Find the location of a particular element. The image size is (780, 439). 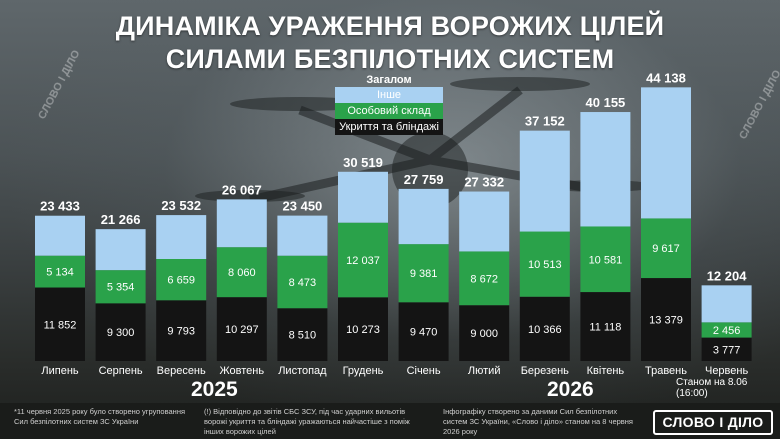

value-label-personnel-8: 10 513 is located at coordinates (545, 265).